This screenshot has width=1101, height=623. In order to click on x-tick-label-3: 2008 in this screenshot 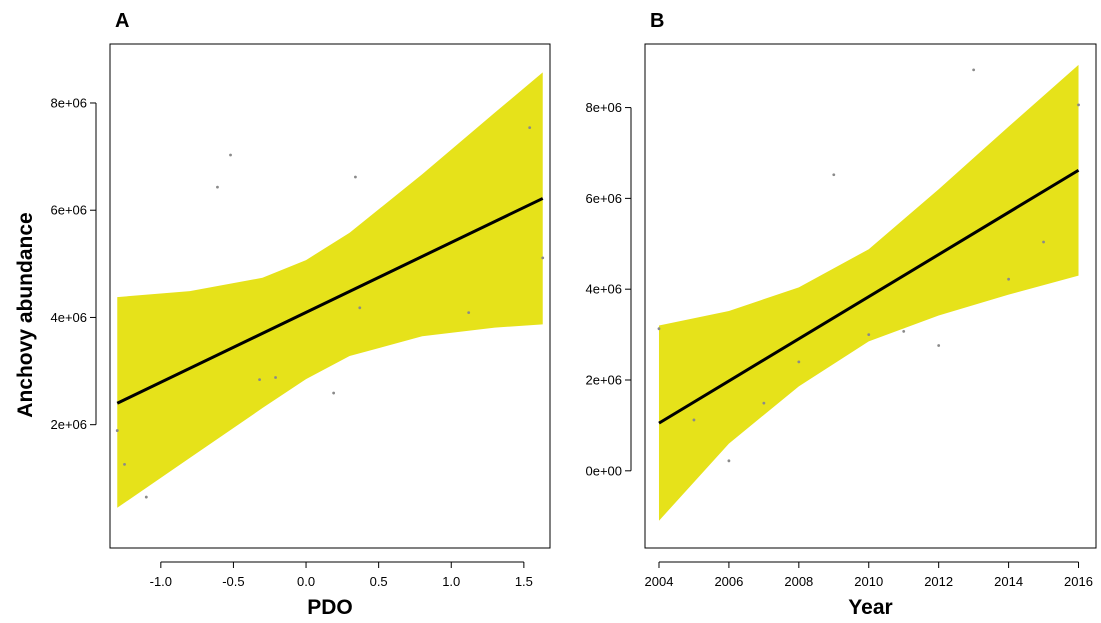, I will do `click(798, 581)`.